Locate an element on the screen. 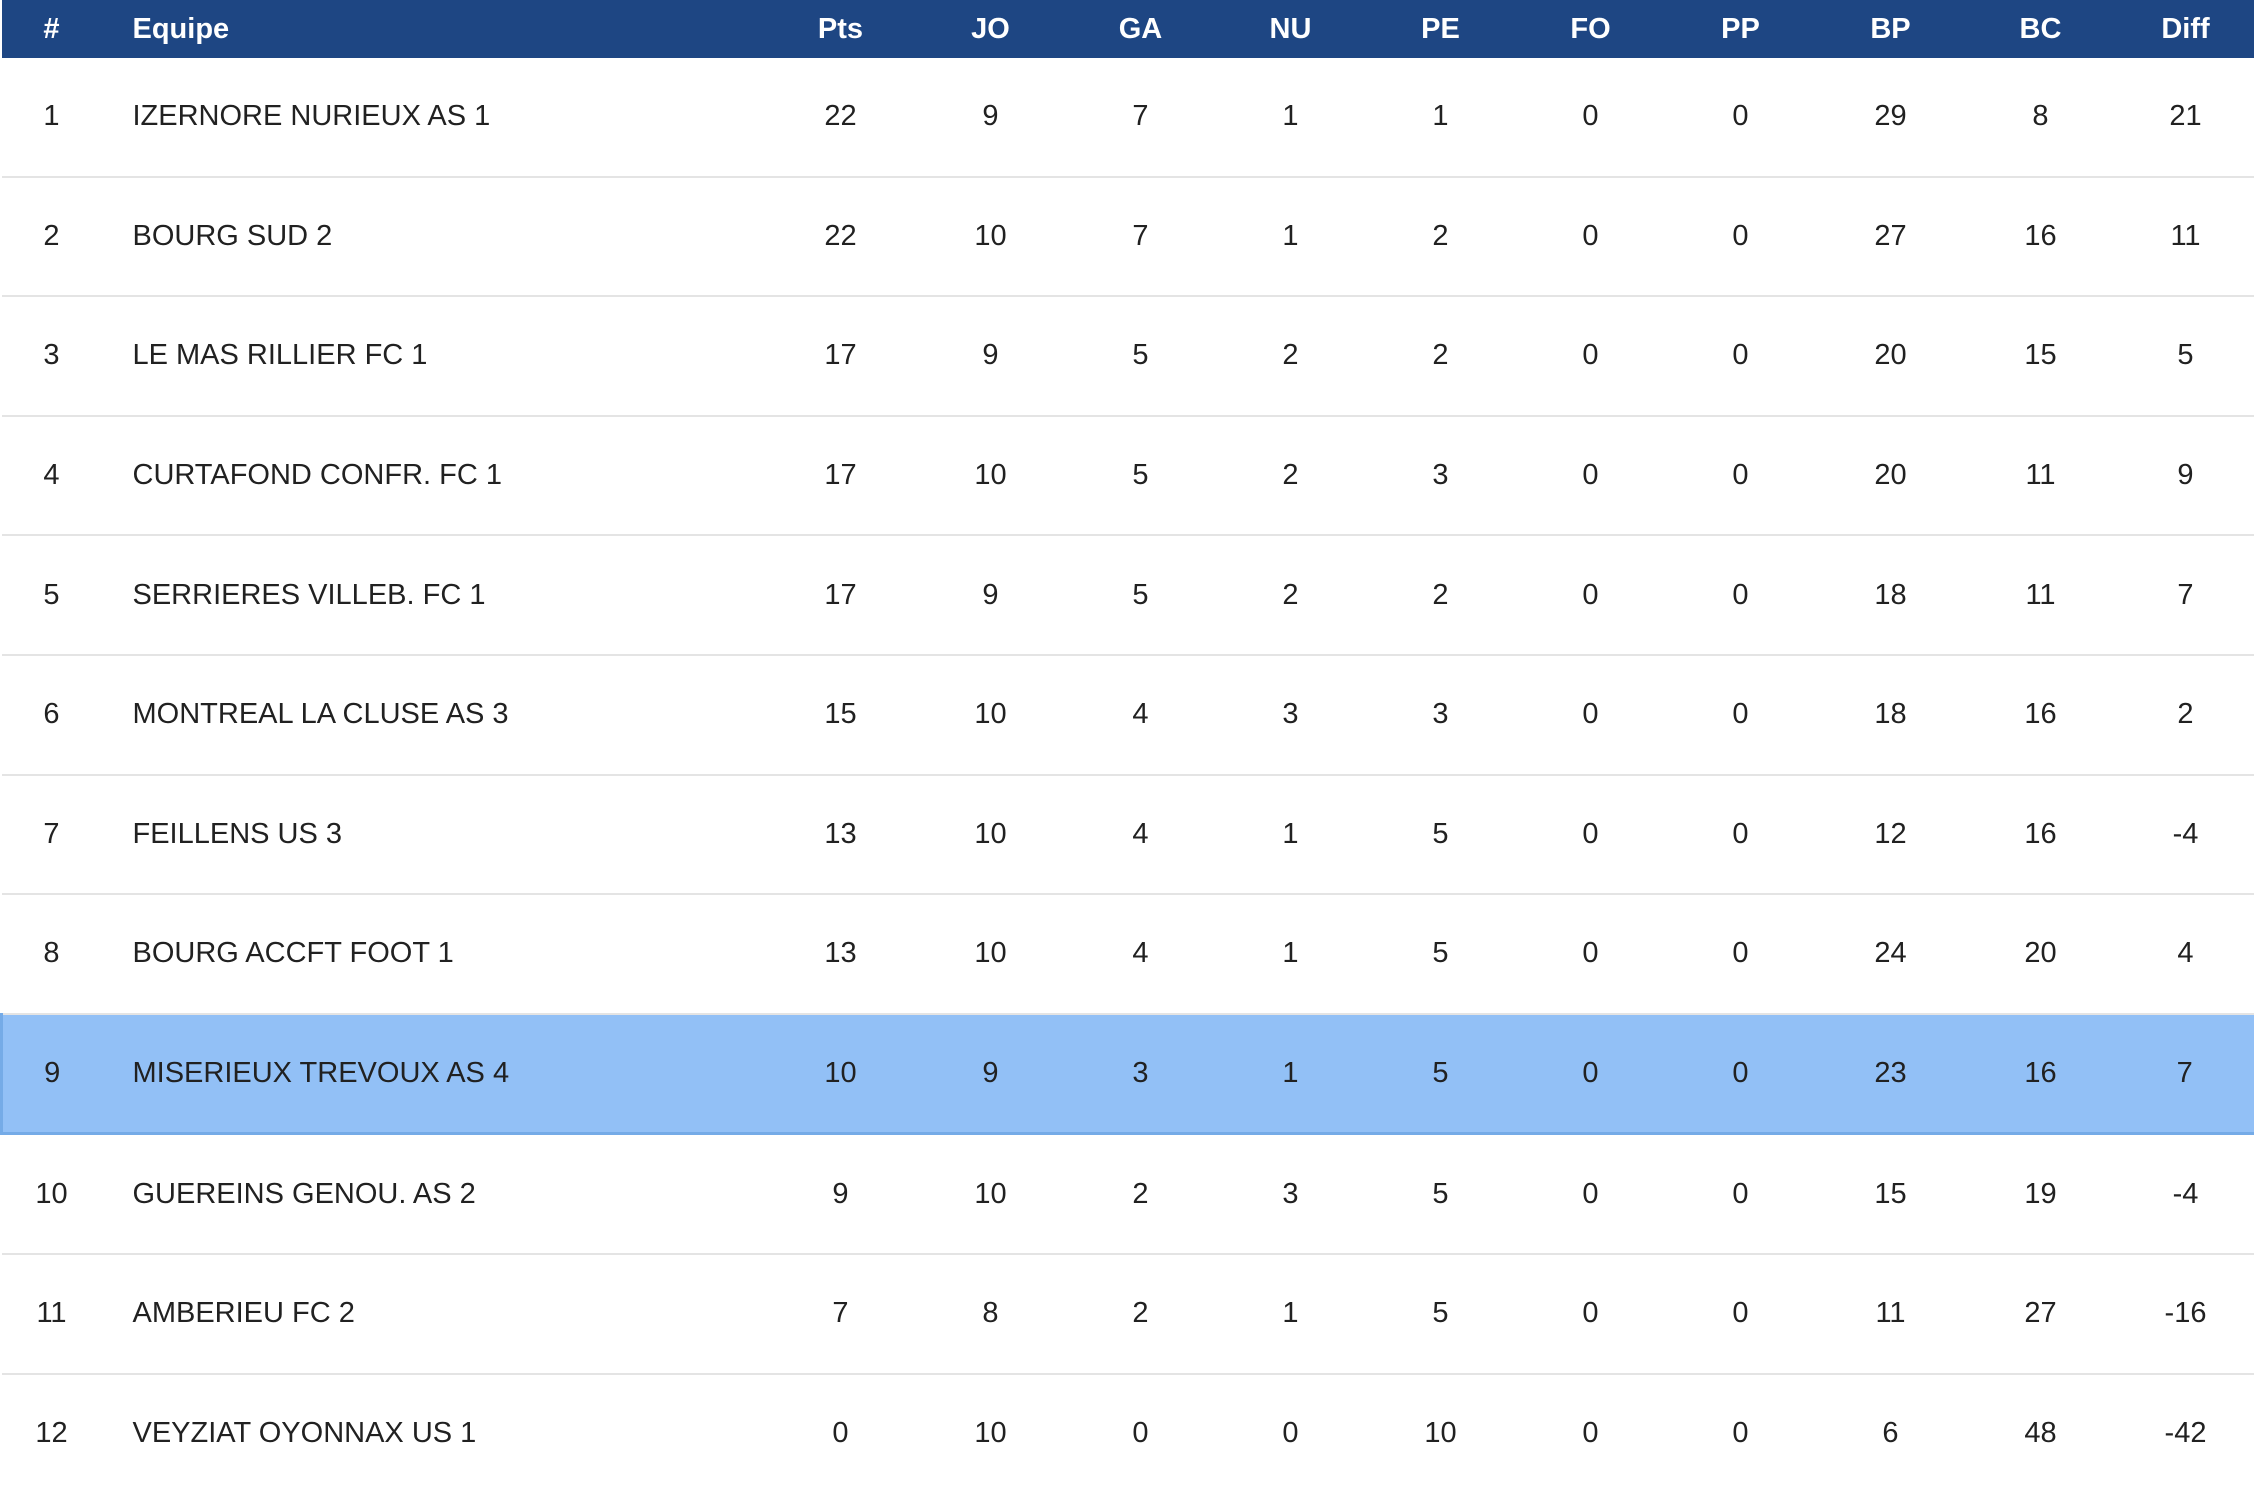 The image size is (2254, 1492). cell-nu: 2 is located at coordinates (1291, 595).